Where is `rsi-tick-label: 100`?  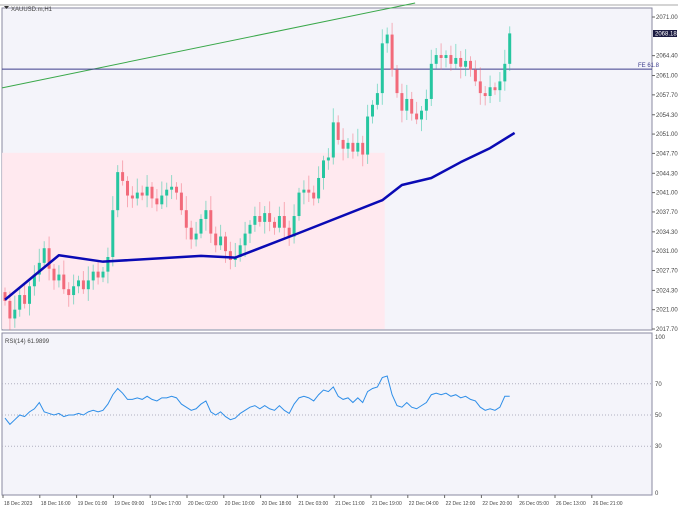
rsi-tick-label: 100 is located at coordinates (660, 338).